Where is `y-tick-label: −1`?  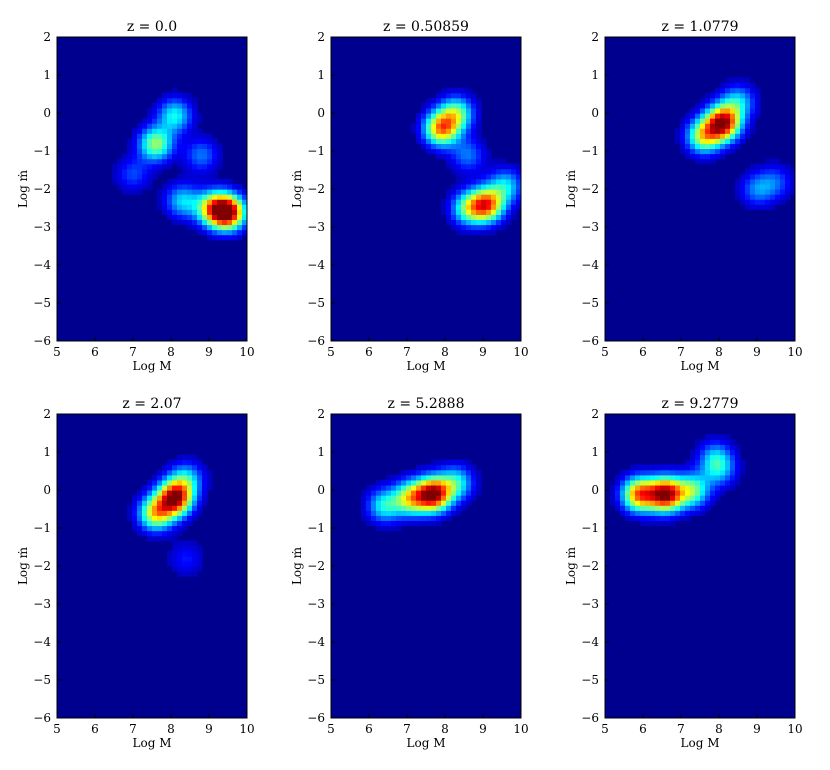 y-tick-label: −1 is located at coordinates (42, 151).